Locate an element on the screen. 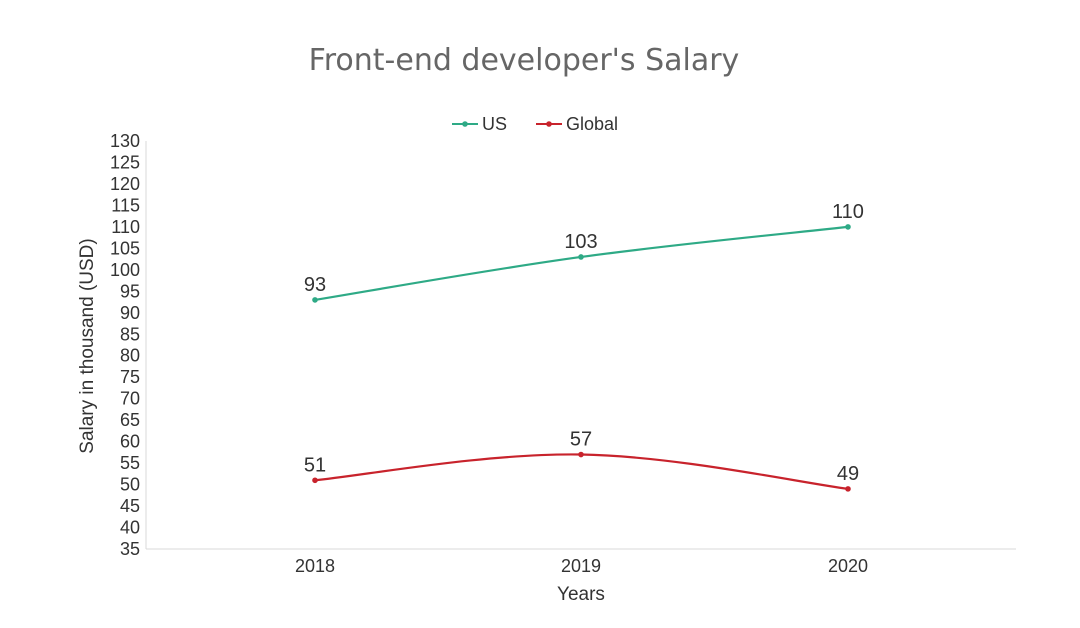 The height and width of the screenshot is (628, 1080). y-tick-label: 105 is located at coordinates (125, 248).